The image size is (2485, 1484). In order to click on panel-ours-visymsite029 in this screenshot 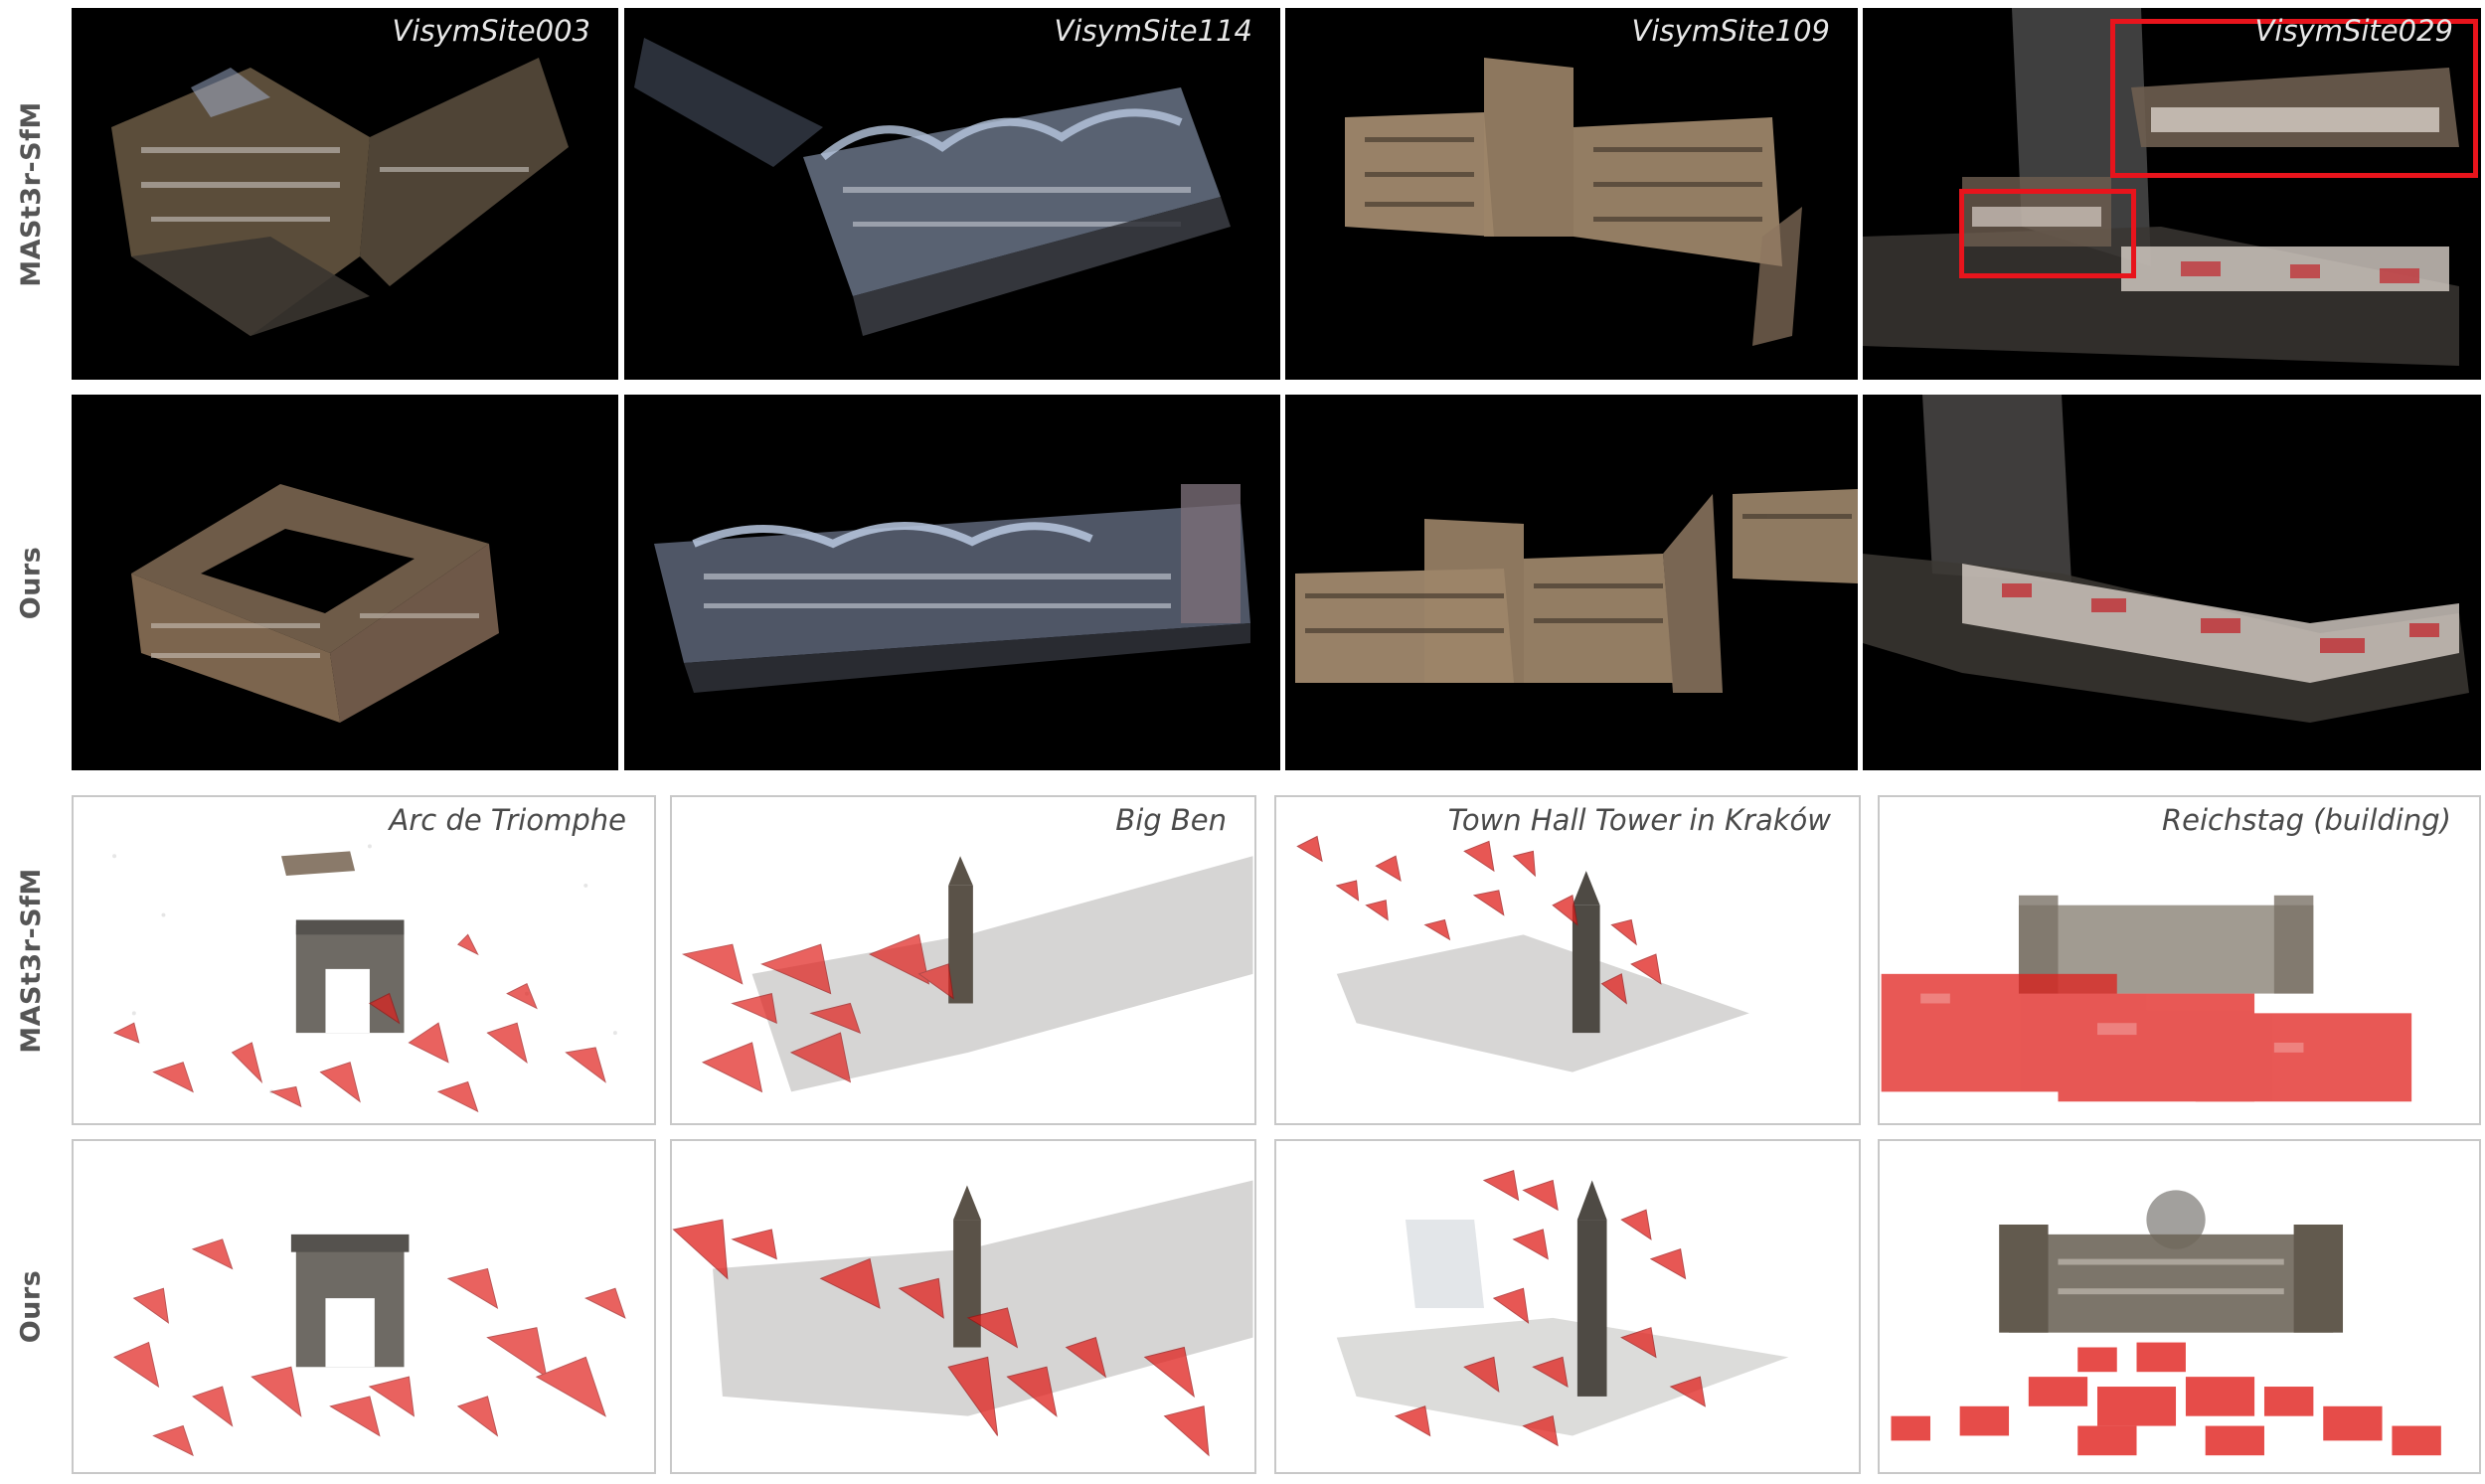, I will do `click(2172, 582)`.